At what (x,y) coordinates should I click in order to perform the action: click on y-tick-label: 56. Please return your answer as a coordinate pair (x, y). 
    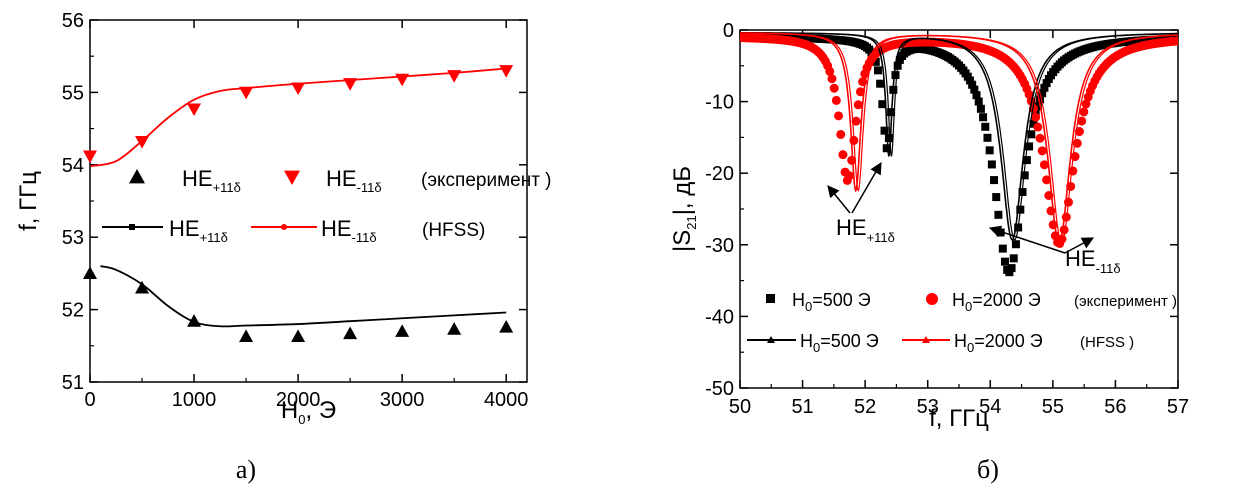
    Looking at the image, I should click on (73, 21).